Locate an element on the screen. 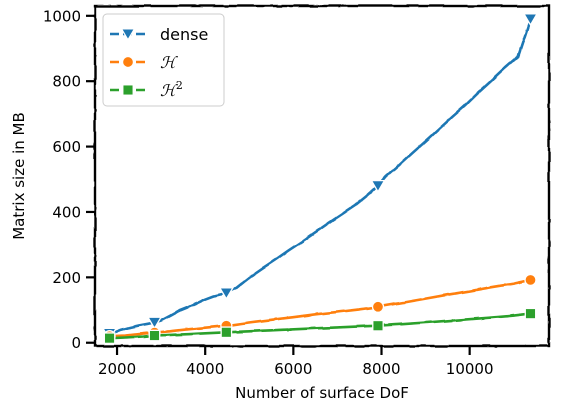 Image resolution: width=570 pixels, height=410 pixels. y-tick-label: 1000 is located at coordinates (62, 16).